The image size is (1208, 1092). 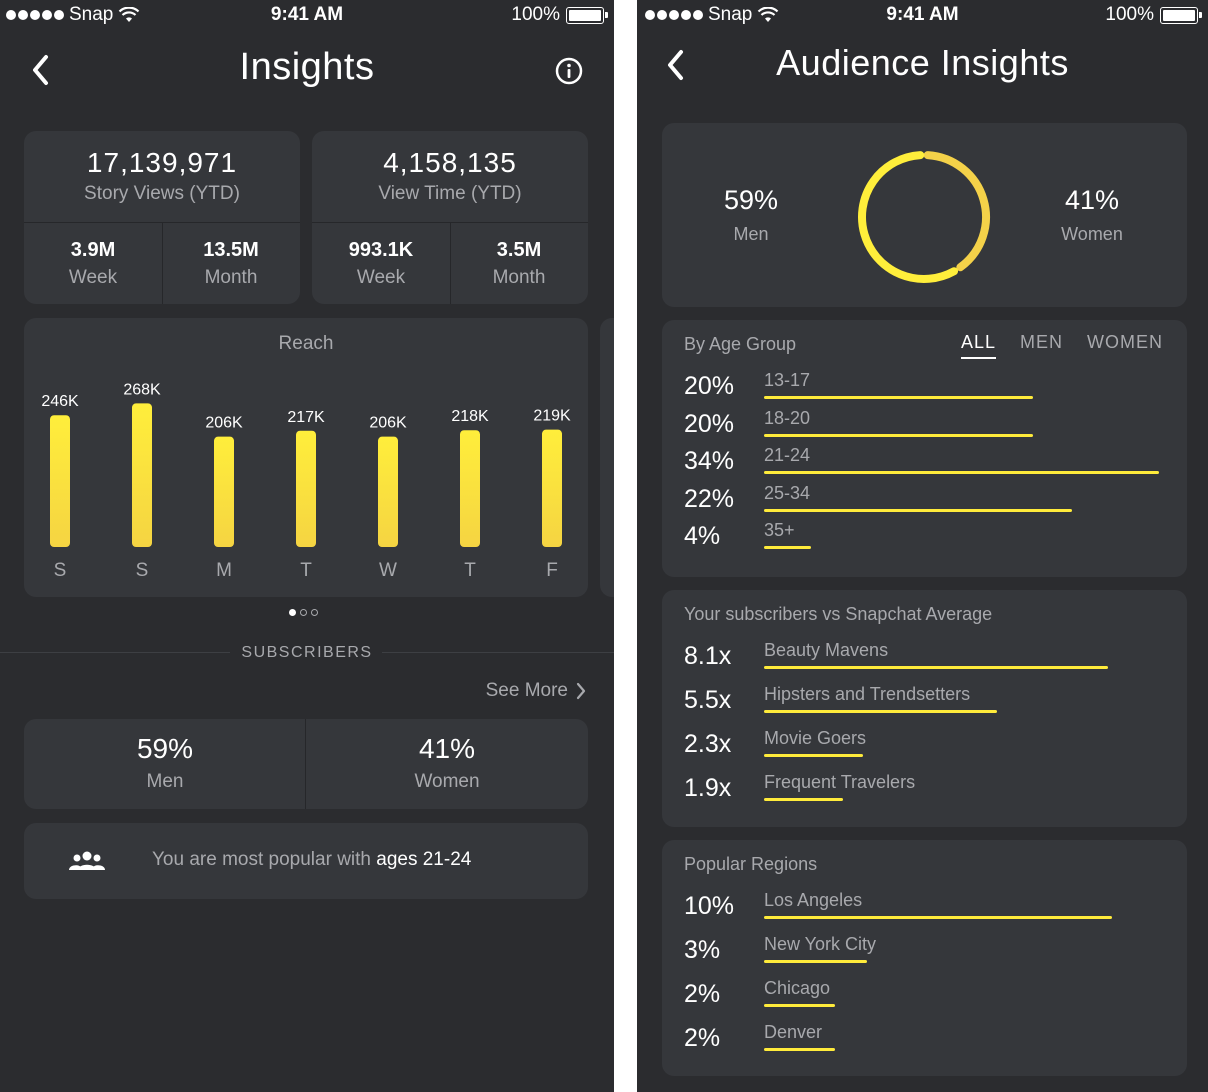 I want to click on popular-regions-title: Popular Regions, so click(x=751, y=864).